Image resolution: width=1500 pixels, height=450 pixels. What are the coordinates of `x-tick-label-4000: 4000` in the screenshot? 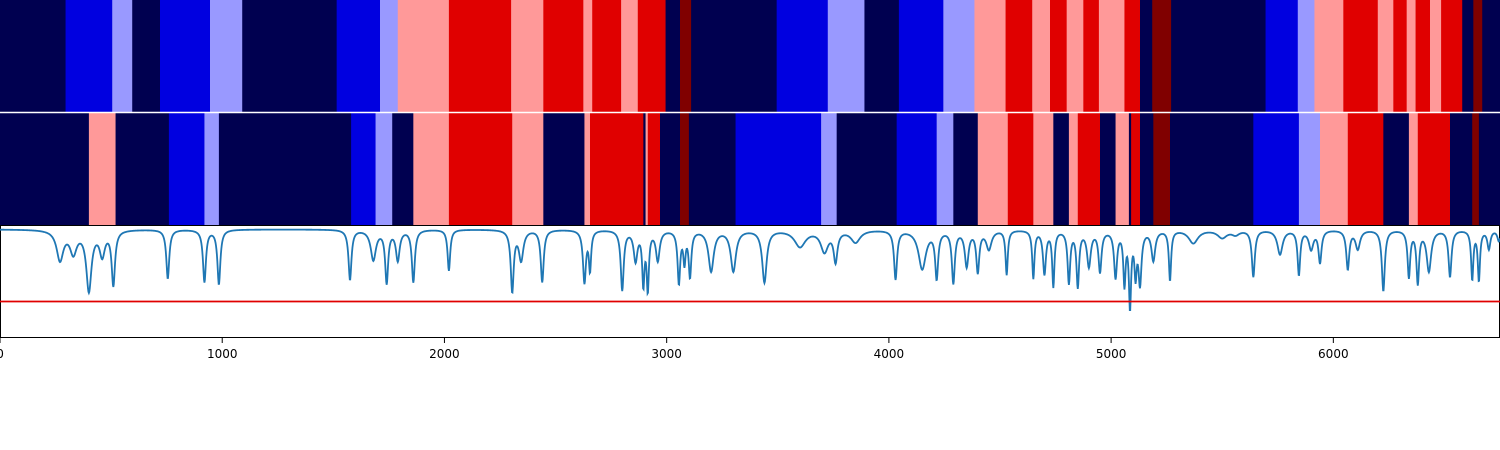 It's located at (889, 354).